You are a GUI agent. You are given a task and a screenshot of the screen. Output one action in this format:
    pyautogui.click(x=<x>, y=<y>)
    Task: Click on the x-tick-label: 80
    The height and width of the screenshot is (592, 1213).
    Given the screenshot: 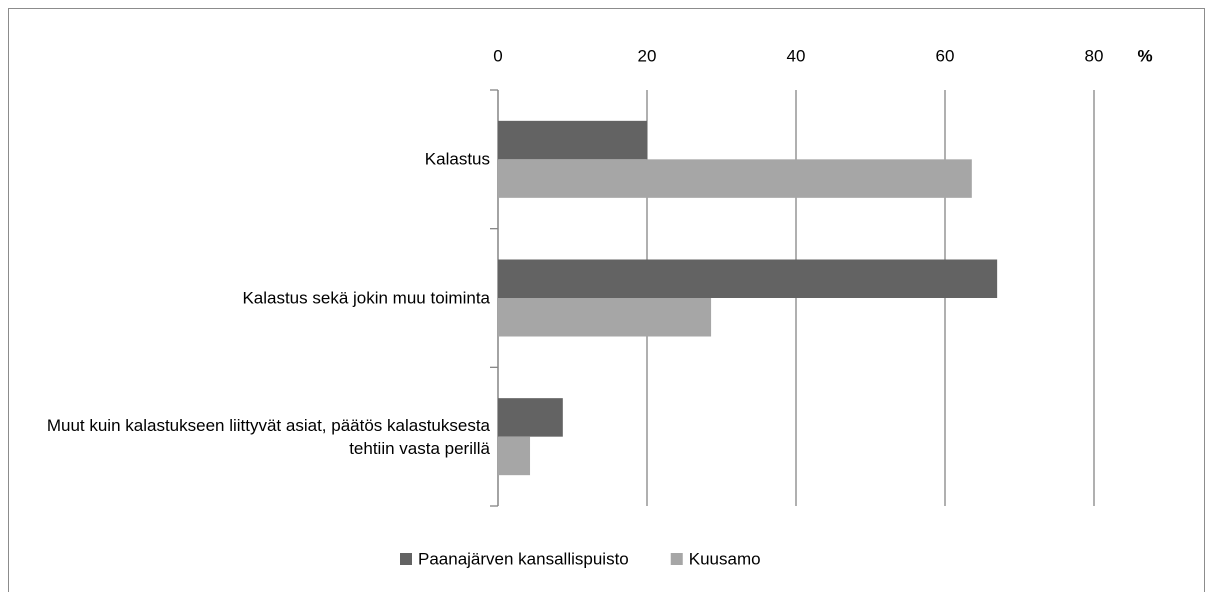 What is the action you would take?
    pyautogui.click(x=1094, y=55)
    